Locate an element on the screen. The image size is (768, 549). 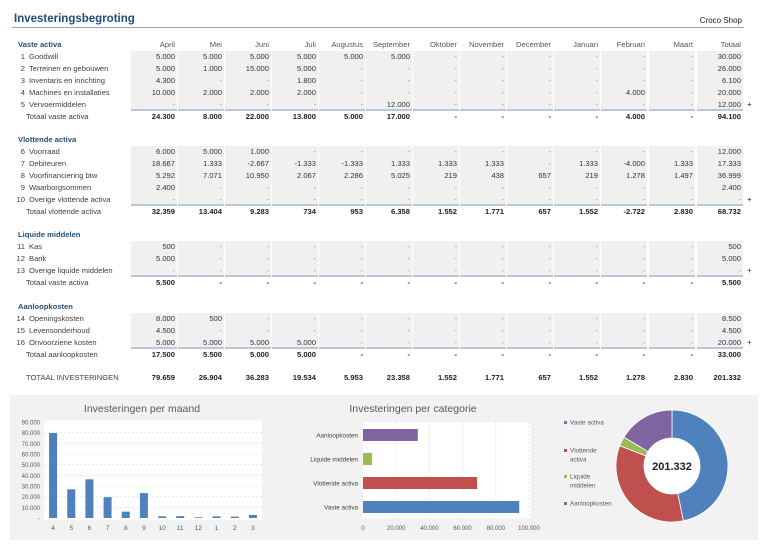
cell-juli: 2.067 is located at coordinates (295, 176).